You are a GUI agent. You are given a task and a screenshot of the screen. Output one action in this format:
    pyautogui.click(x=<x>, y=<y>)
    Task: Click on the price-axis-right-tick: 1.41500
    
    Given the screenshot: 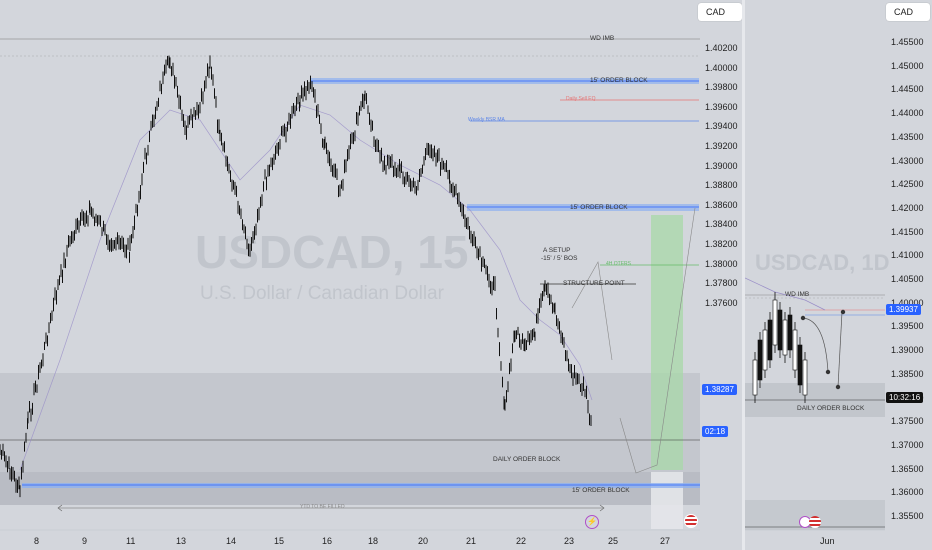 What is the action you would take?
    pyautogui.click(x=907, y=231)
    